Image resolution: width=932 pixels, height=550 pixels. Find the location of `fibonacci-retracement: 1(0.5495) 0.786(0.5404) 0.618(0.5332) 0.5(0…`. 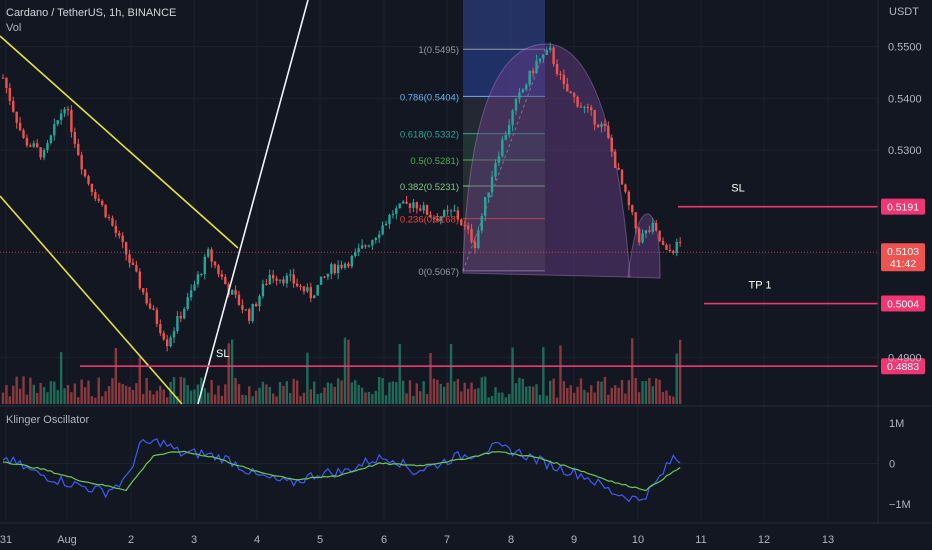

fibonacci-retracement: 1(0.5495) 0.786(0.5404) 0.618(0.5332) 0.5(0… is located at coordinates (473, 139).